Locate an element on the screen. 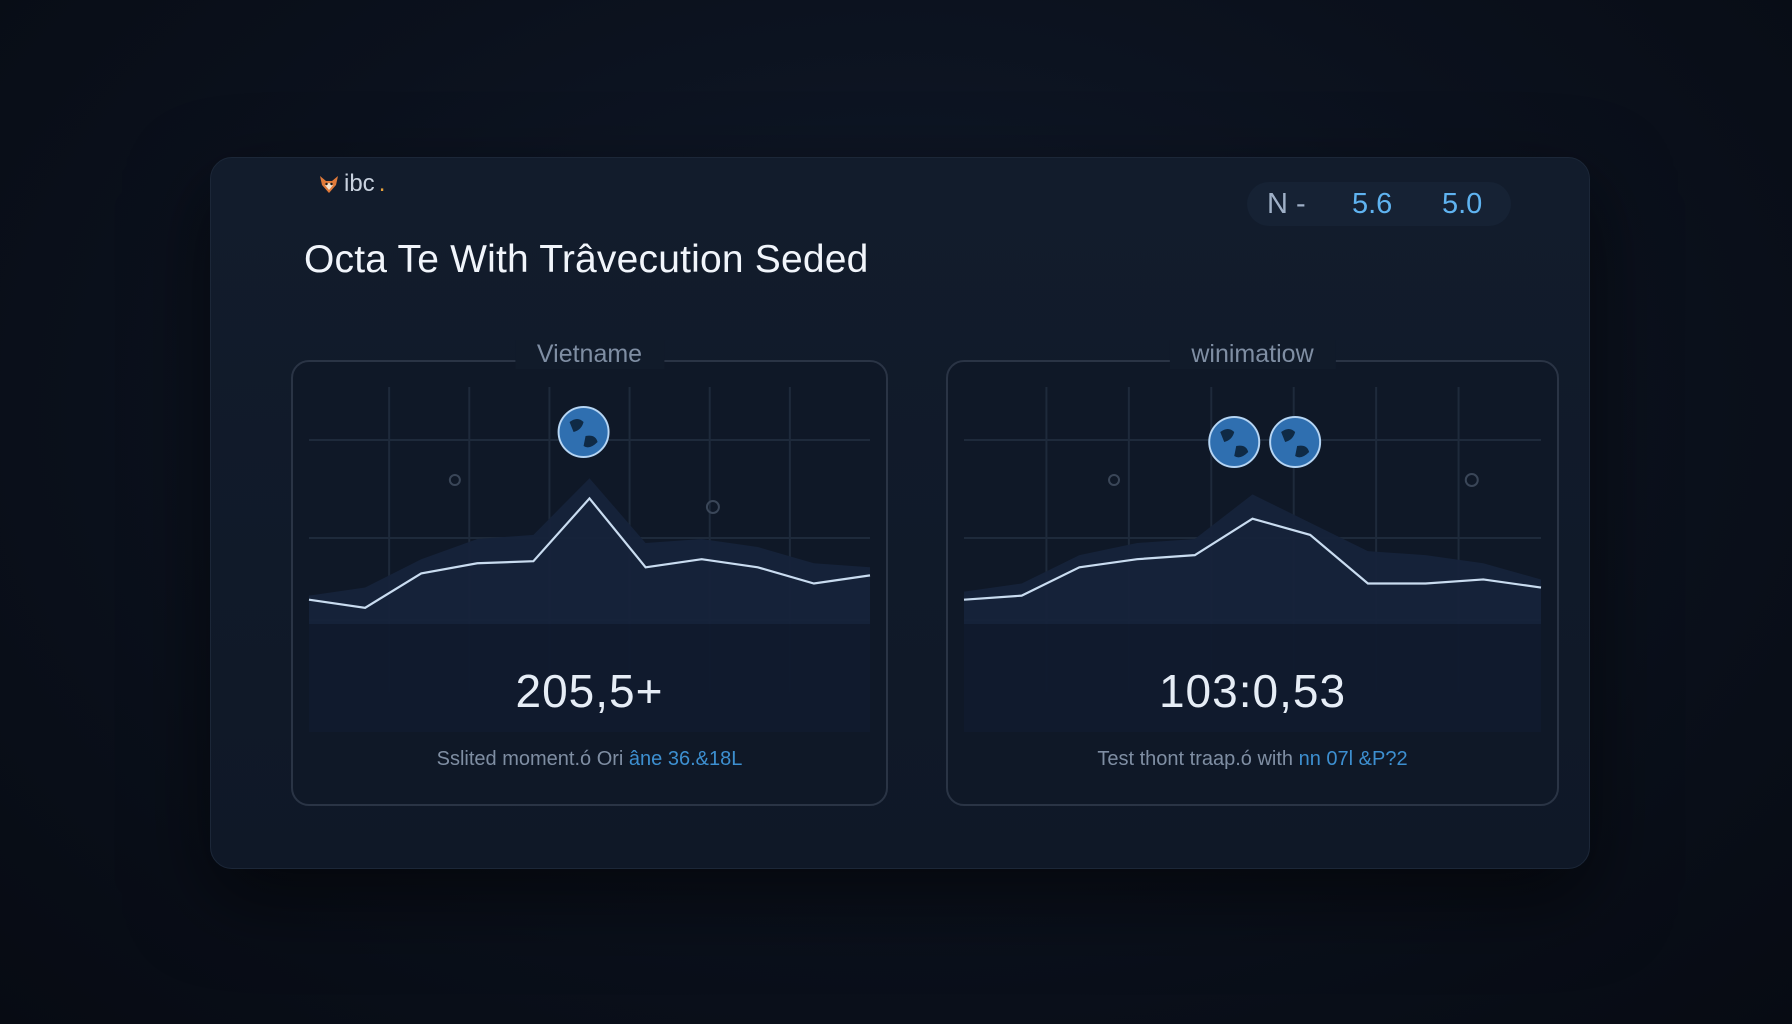  pill-value-1: 5.6 is located at coordinates (1372, 203).